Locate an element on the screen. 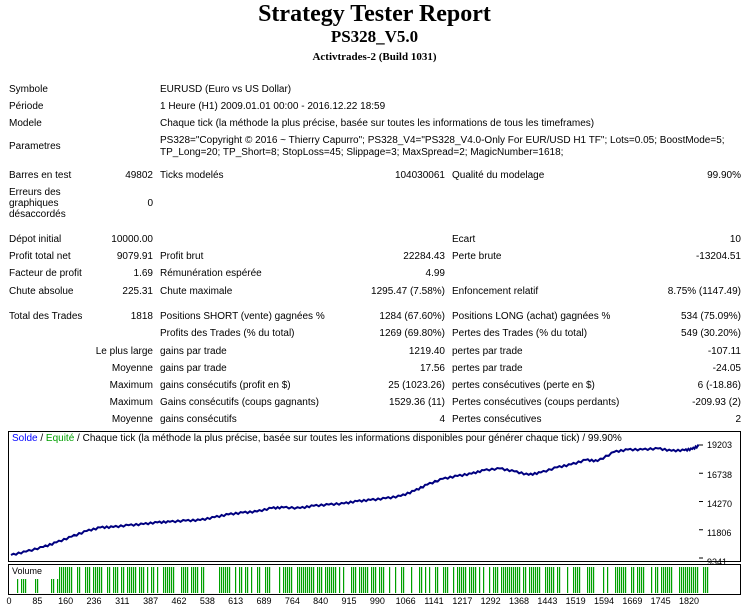 Image resolution: width=749 pixels, height=606 pixels. ticks-label: Ticks modelés is located at coordinates (192, 175).